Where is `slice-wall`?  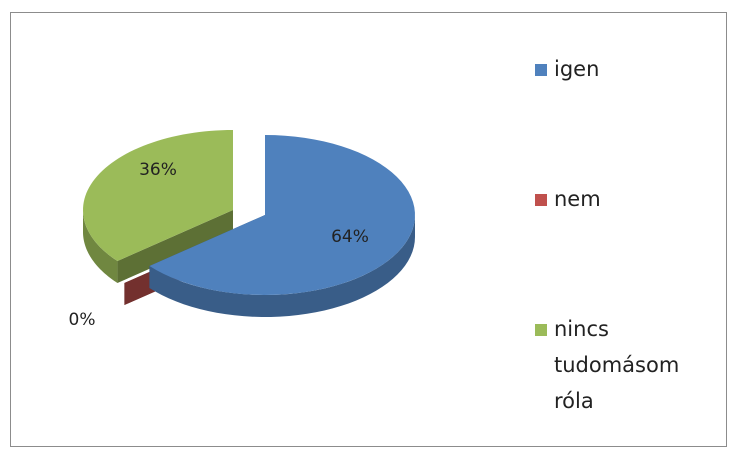
slice-wall is located at coordinates (175, 246).